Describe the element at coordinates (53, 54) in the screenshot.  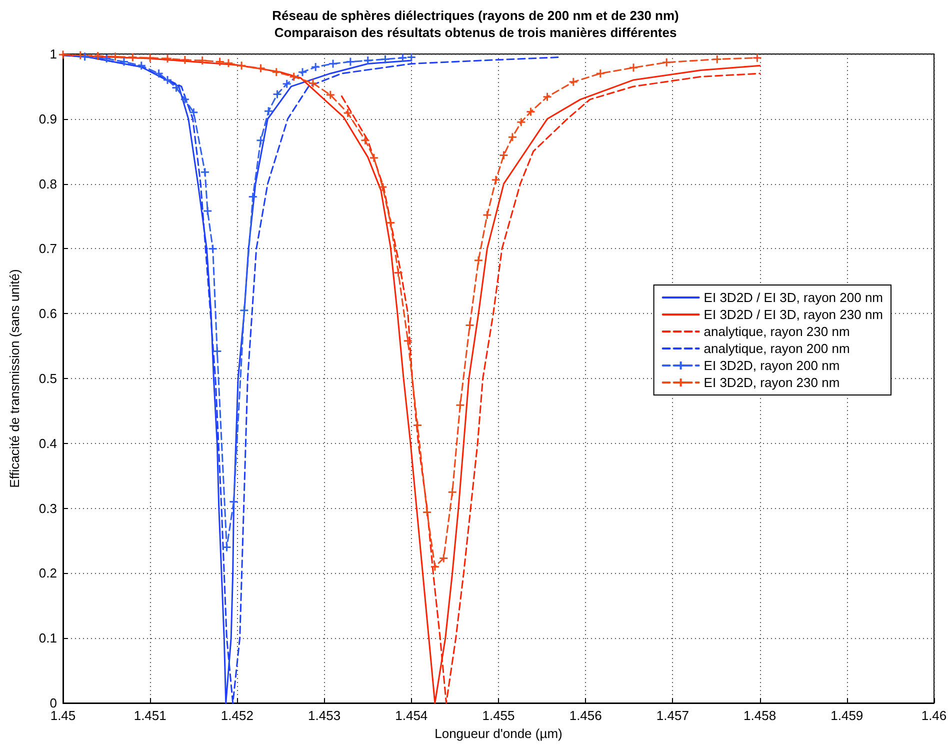
I see `y-tick-label: 1` at that location.